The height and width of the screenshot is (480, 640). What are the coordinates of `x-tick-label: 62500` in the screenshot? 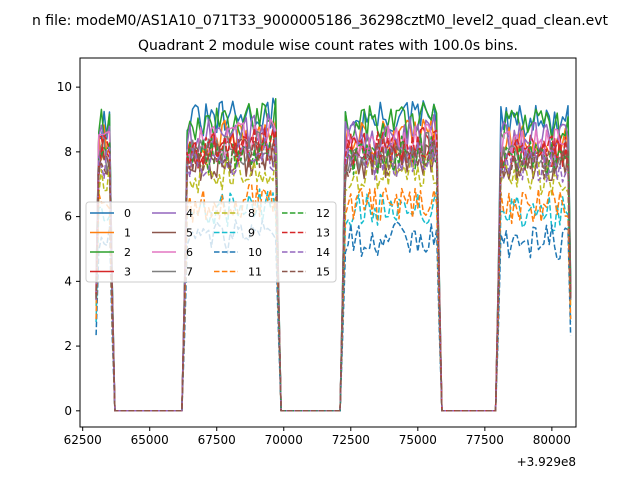 It's located at (83, 440).